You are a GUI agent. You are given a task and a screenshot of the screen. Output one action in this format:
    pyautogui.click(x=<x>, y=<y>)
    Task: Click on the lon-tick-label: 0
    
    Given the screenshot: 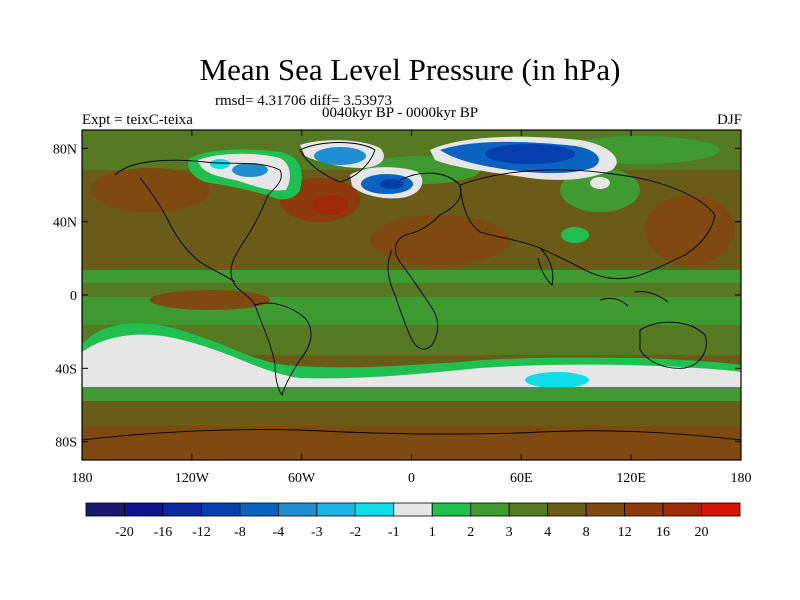 What is the action you would take?
    pyautogui.click(x=411, y=478)
    